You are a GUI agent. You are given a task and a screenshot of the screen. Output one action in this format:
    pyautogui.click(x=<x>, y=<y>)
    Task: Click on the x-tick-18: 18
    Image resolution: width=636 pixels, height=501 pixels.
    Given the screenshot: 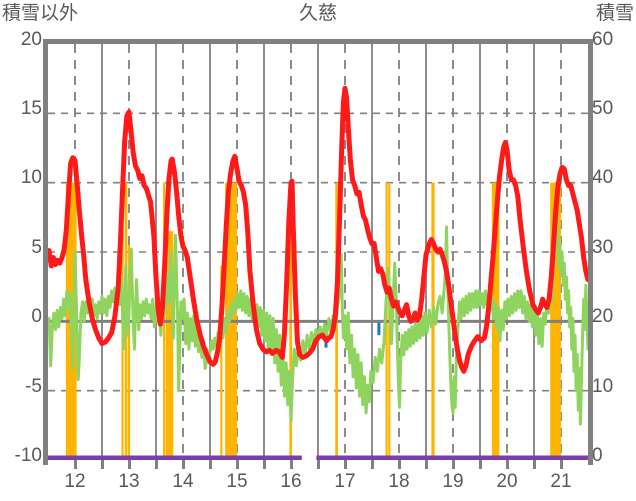 What is the action you would take?
    pyautogui.click(x=399, y=481)
    